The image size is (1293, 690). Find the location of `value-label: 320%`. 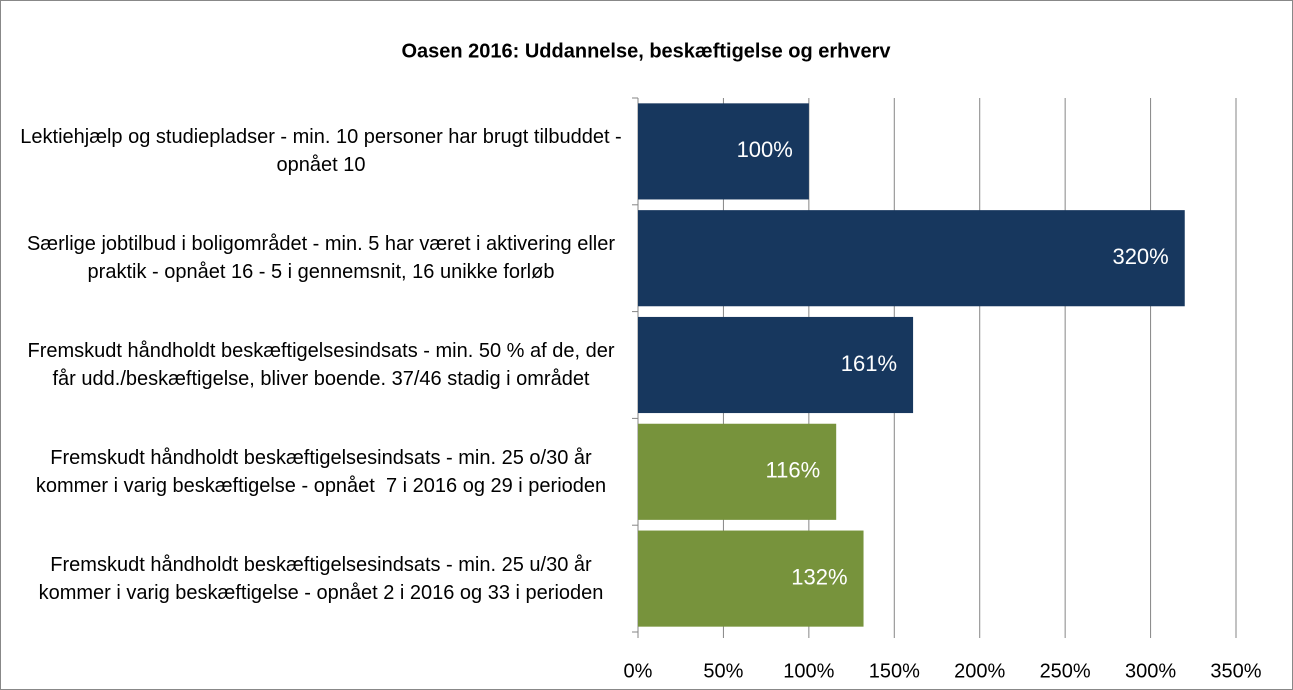

value-label: 320% is located at coordinates (1140, 256).